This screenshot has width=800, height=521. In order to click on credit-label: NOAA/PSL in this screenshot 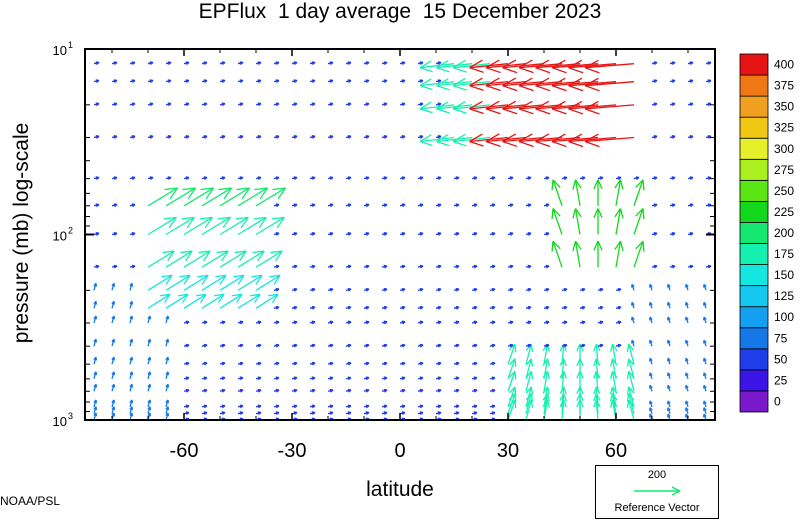, I will do `click(30, 501)`.